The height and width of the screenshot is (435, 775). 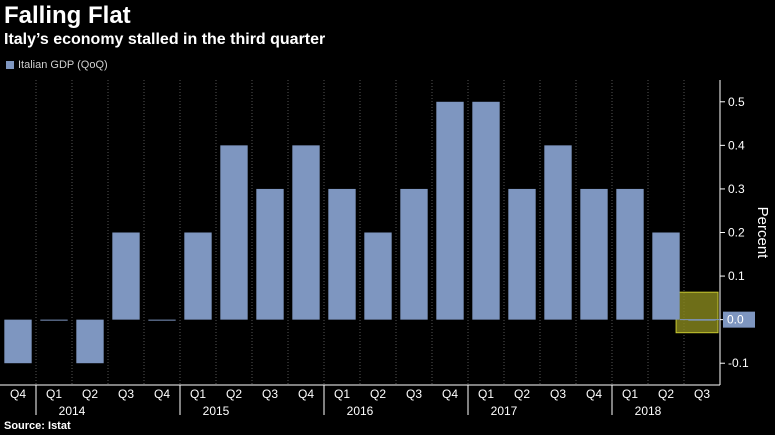 I want to click on y-axis-title: Percent, so click(x=762, y=233).